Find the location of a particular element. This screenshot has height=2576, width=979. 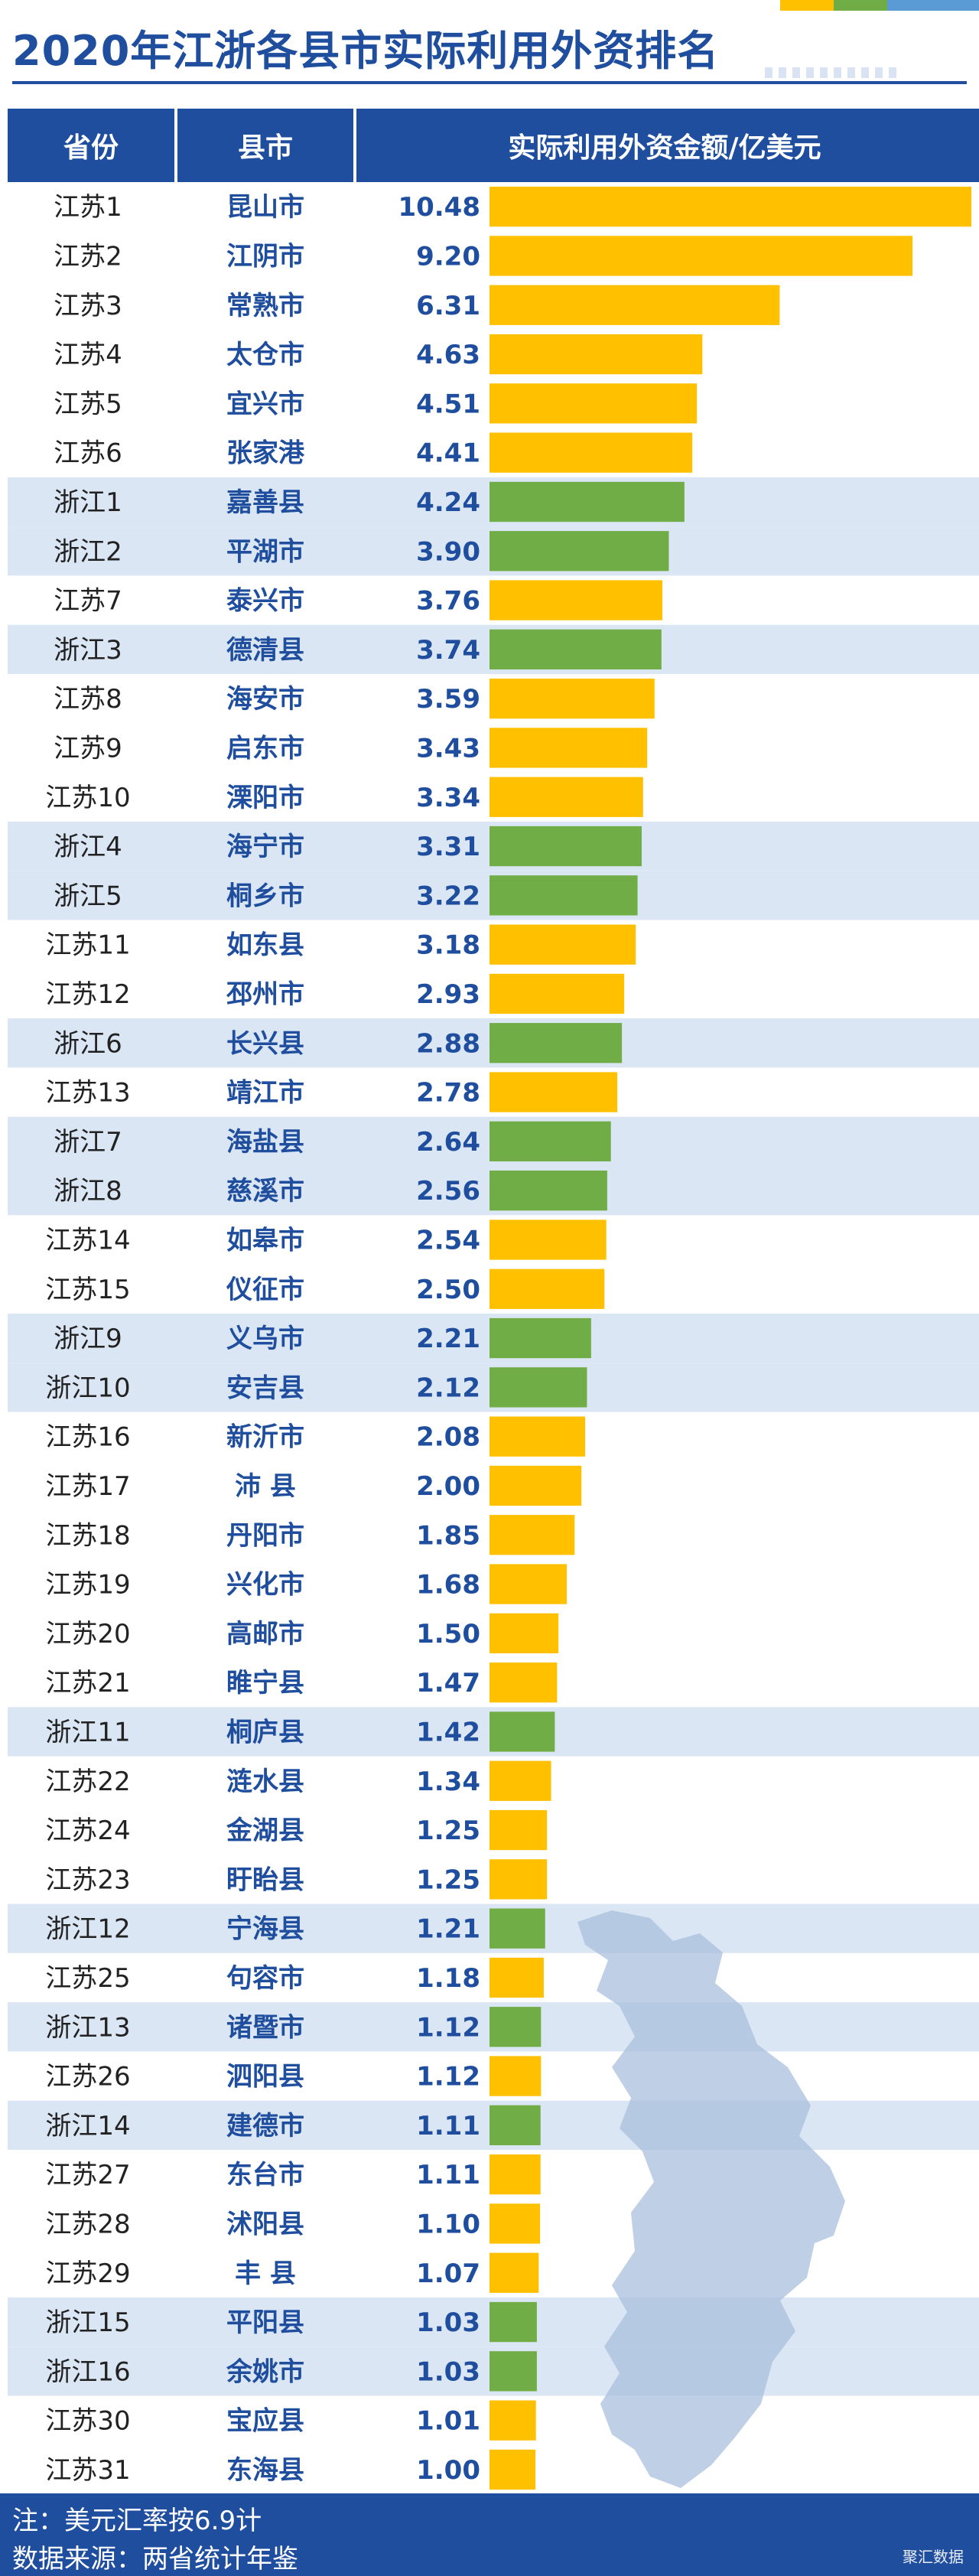

row-province-rank: 浙江13 is located at coordinates (88, 2028).